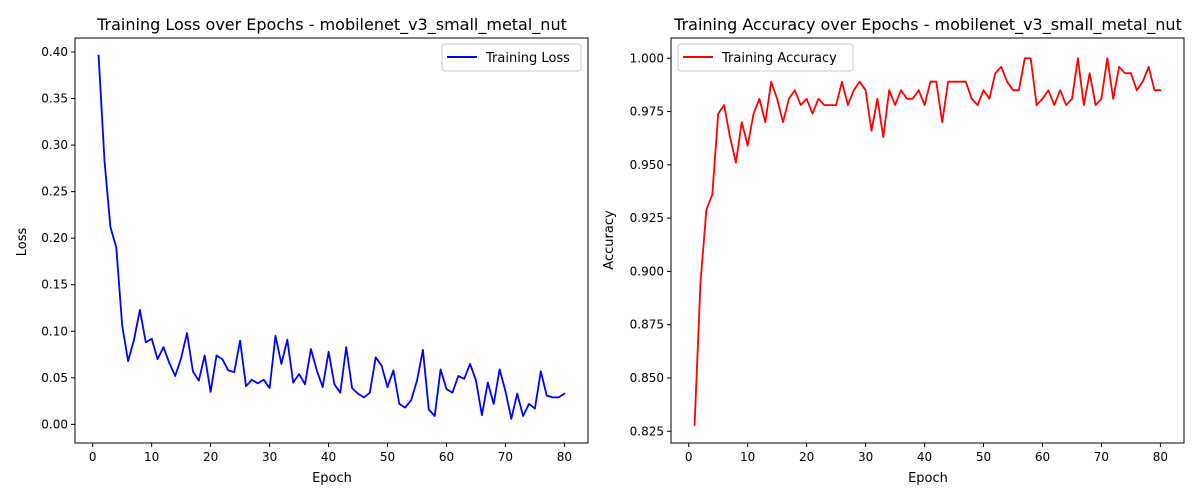  What do you see at coordinates (647, 112) in the screenshot?
I see `y-tick-label: 0.975` at bounding box center [647, 112].